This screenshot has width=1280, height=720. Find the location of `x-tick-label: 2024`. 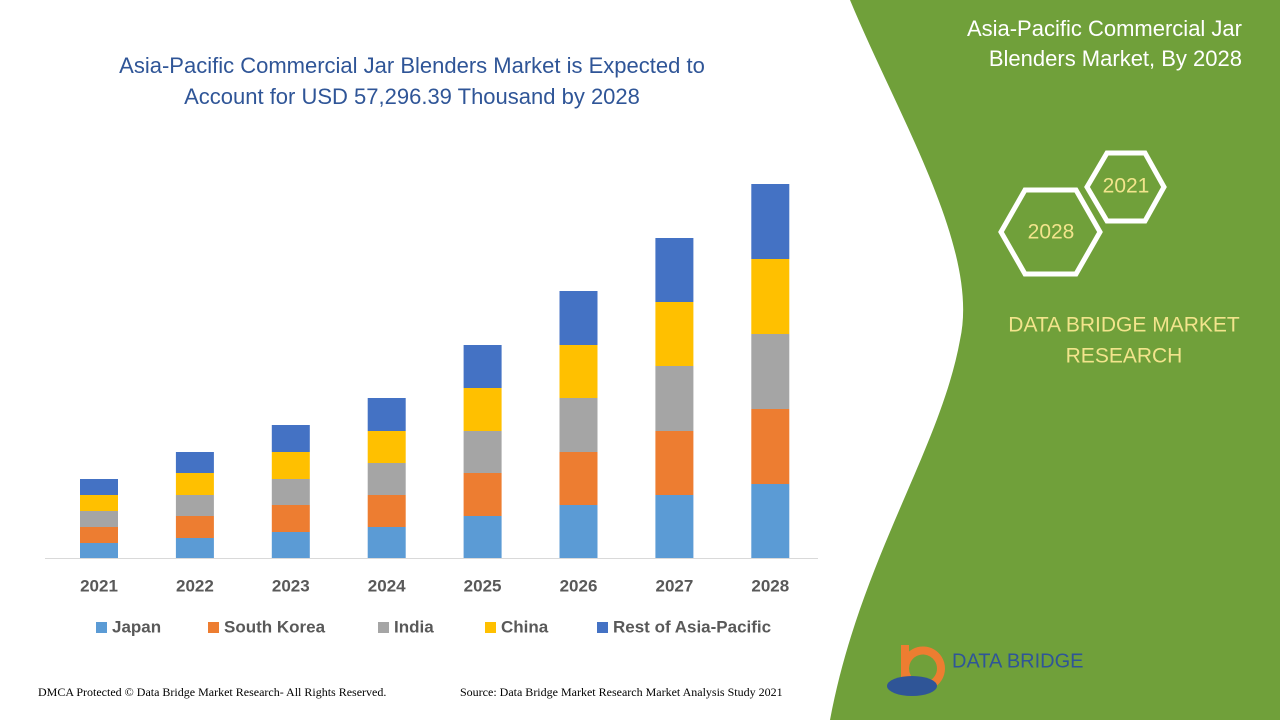

x-tick-label: 2024 is located at coordinates (387, 585).